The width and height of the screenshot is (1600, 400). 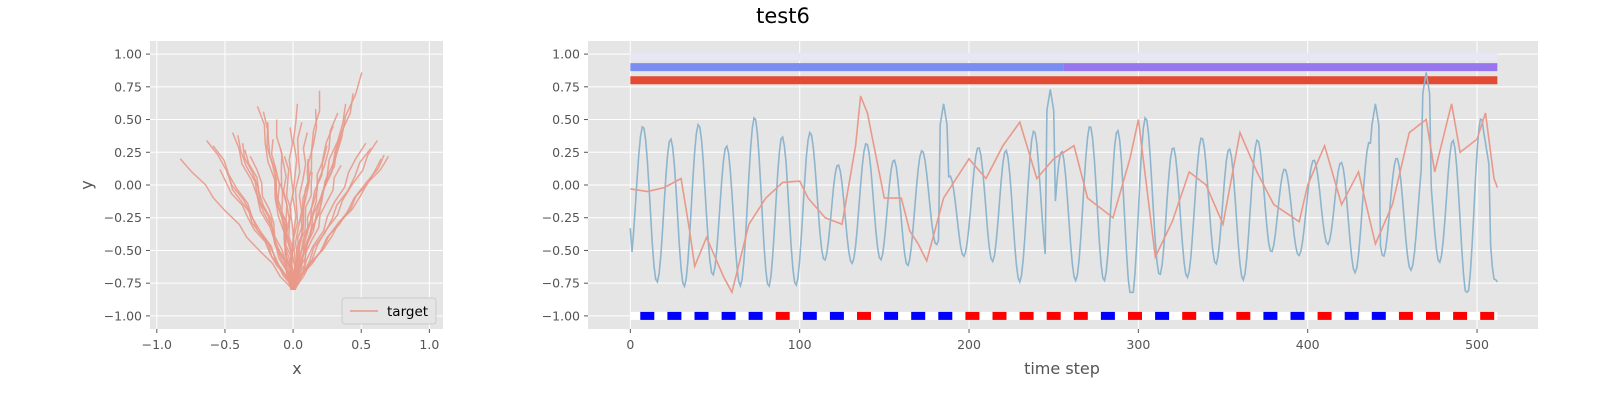 What do you see at coordinates (561, 250) in the screenshot?
I see `right-y-tick-label: −0.50` at bounding box center [561, 250].